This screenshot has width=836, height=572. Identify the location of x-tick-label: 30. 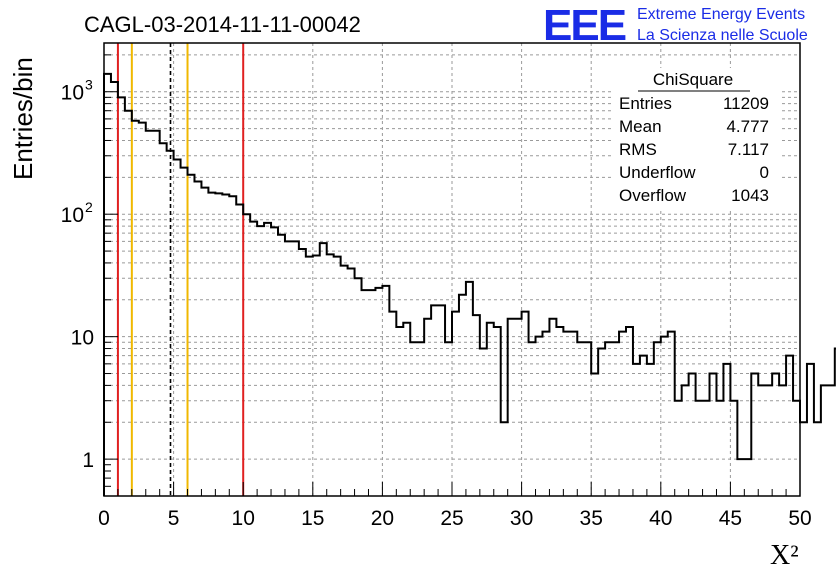
(521, 518).